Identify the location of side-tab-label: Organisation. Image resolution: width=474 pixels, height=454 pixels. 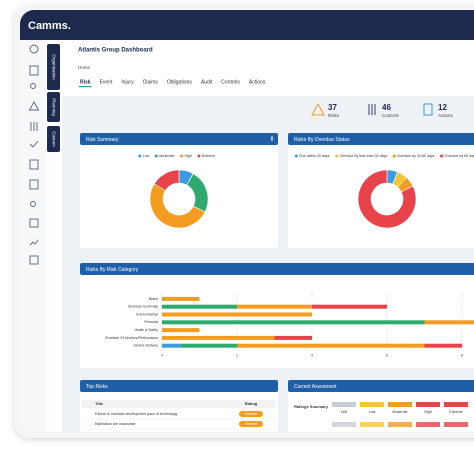
(53, 67).